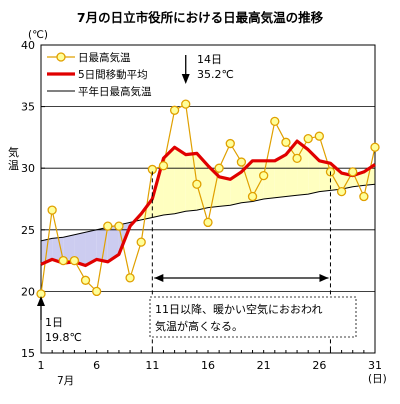 Image resolution: width=400 pixels, height=404 pixels. What do you see at coordinates (253, 317) in the screenshot?
I see `annotation-box` at bounding box center [253, 317].